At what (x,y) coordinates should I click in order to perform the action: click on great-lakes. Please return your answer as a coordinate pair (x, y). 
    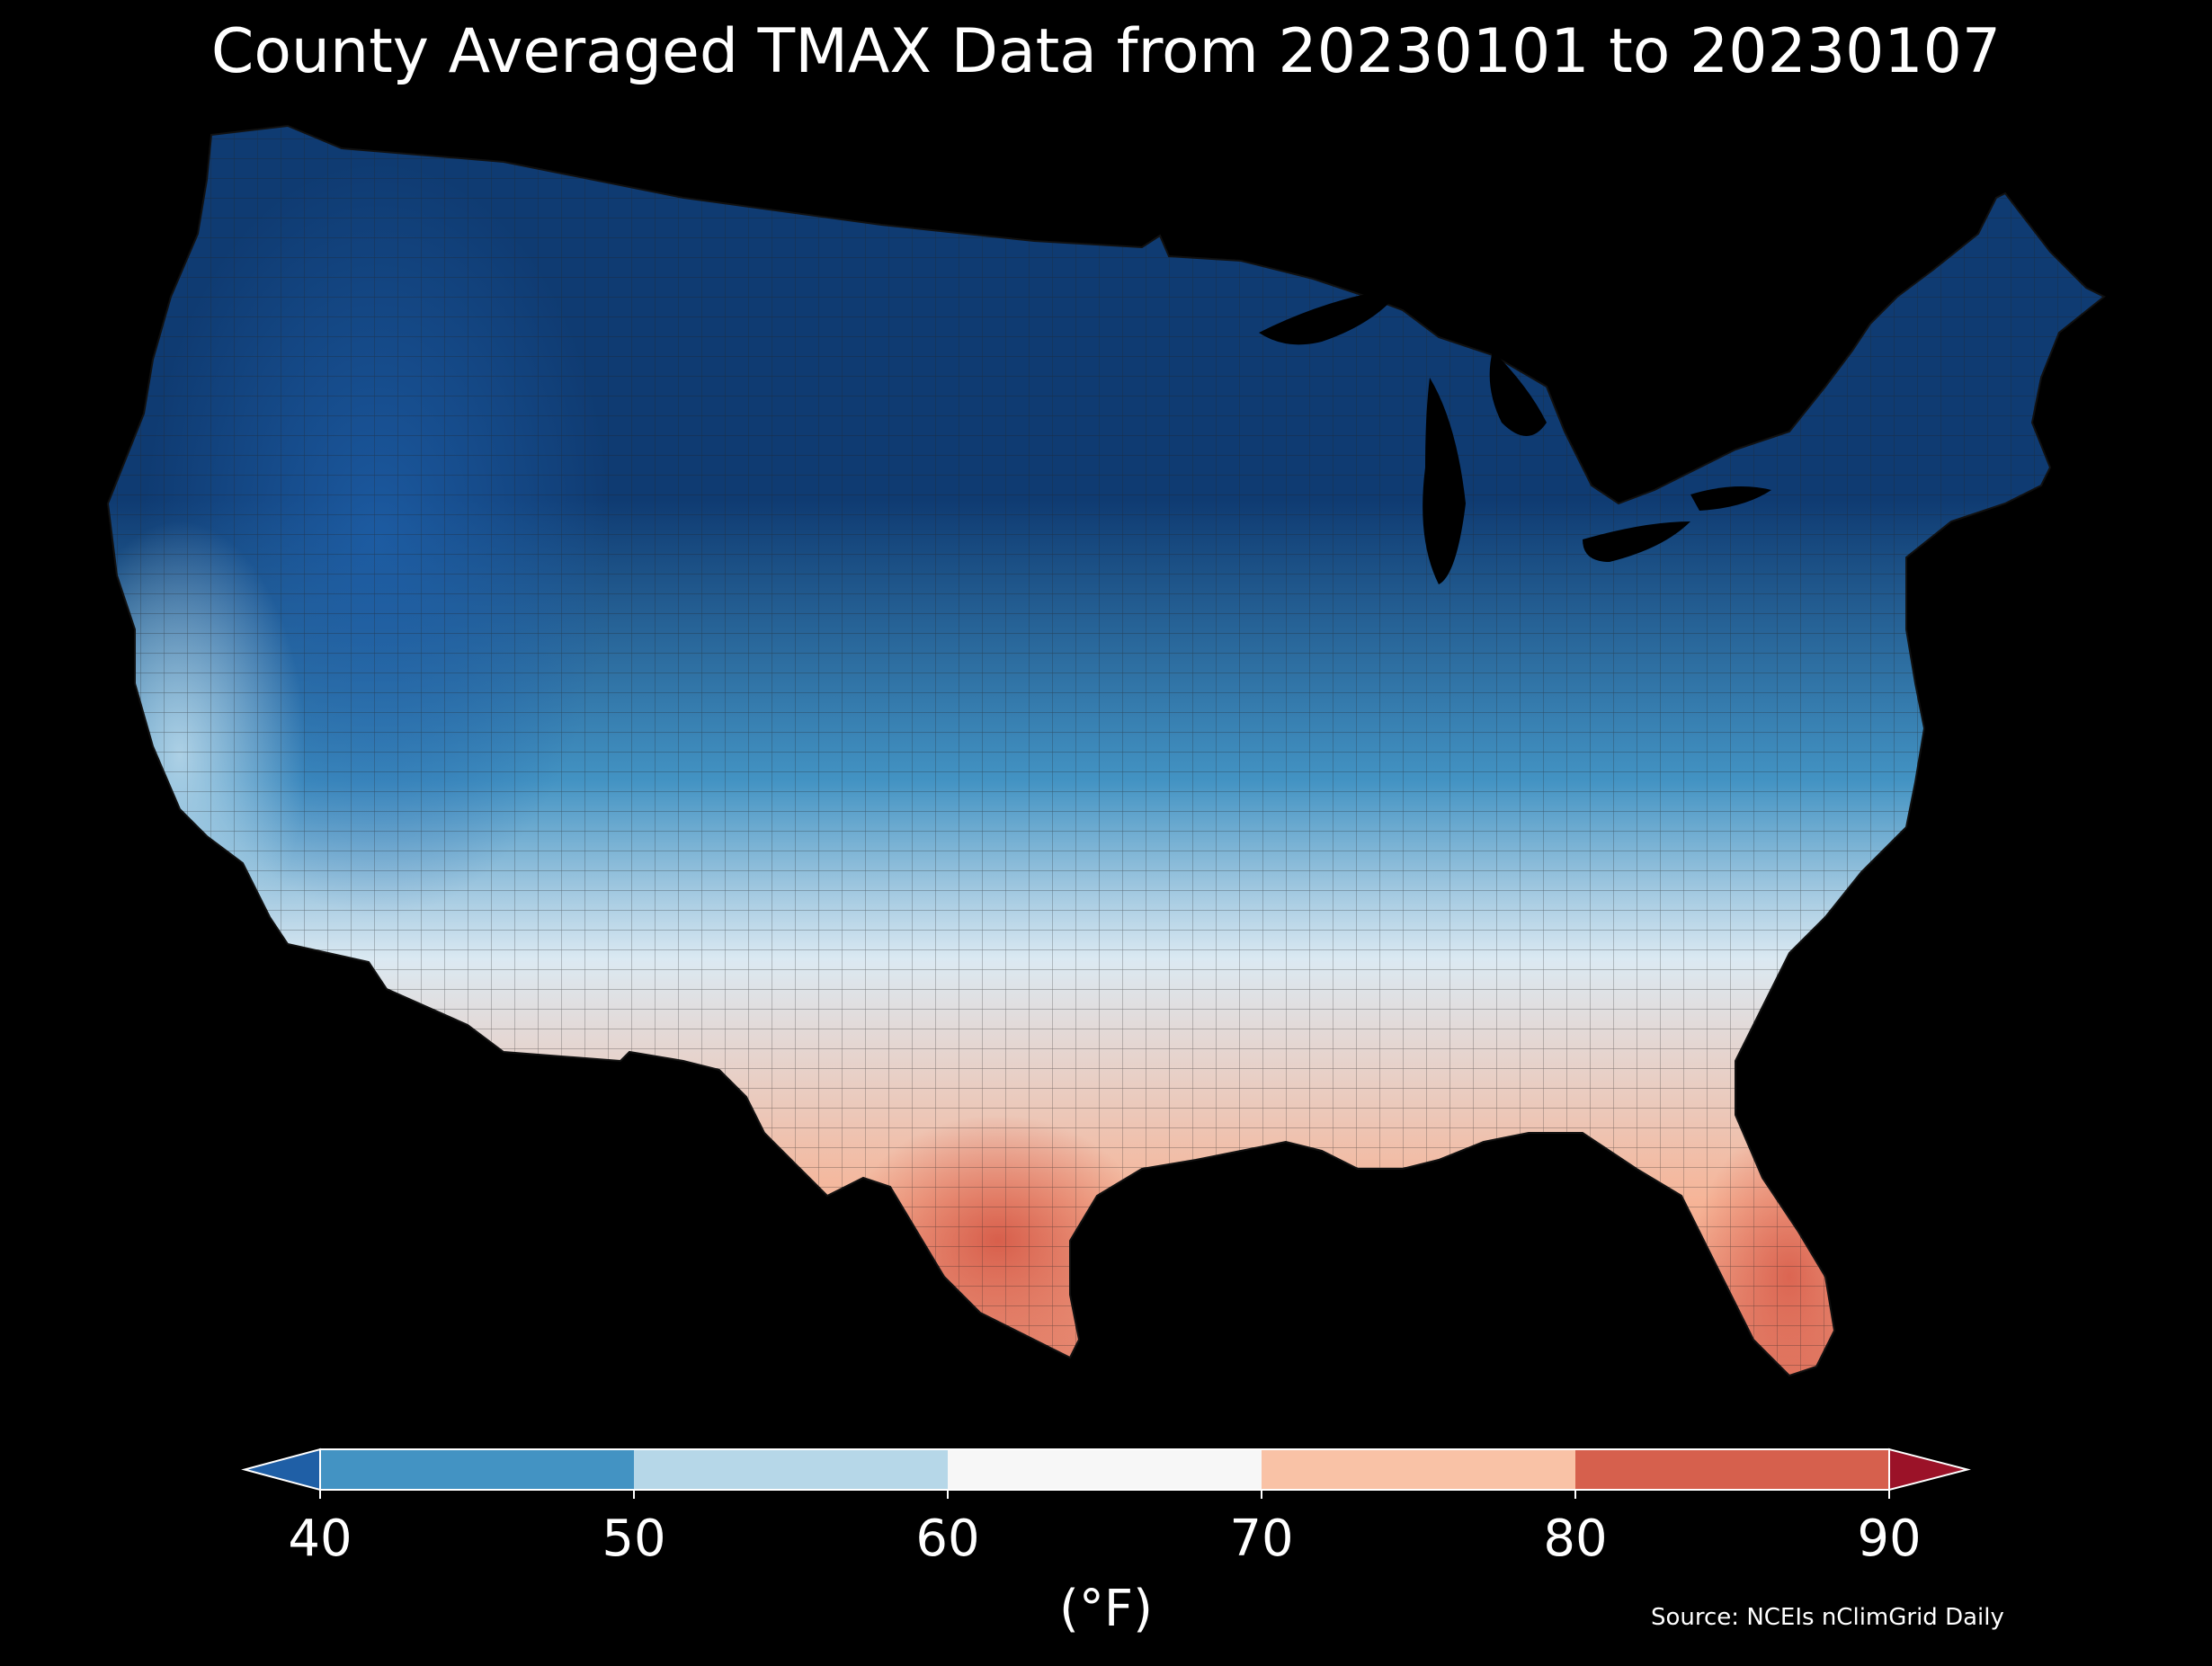
    Looking at the image, I should click on (1515, 436).